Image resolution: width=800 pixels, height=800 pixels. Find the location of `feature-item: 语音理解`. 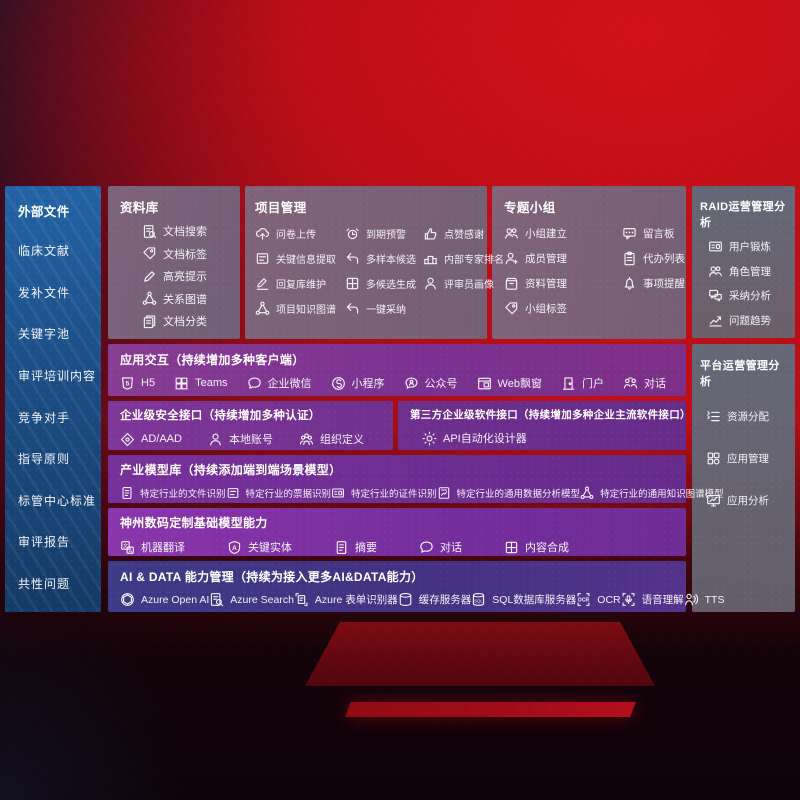

feature-item: 语音理解 is located at coordinates (652, 599).